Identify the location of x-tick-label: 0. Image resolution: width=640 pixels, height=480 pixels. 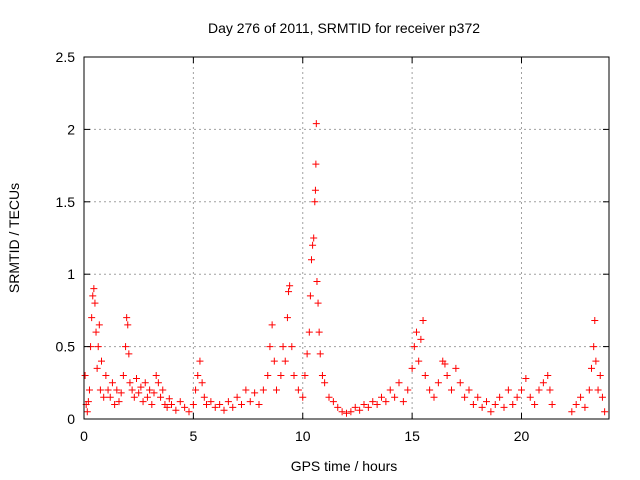
(84, 436).